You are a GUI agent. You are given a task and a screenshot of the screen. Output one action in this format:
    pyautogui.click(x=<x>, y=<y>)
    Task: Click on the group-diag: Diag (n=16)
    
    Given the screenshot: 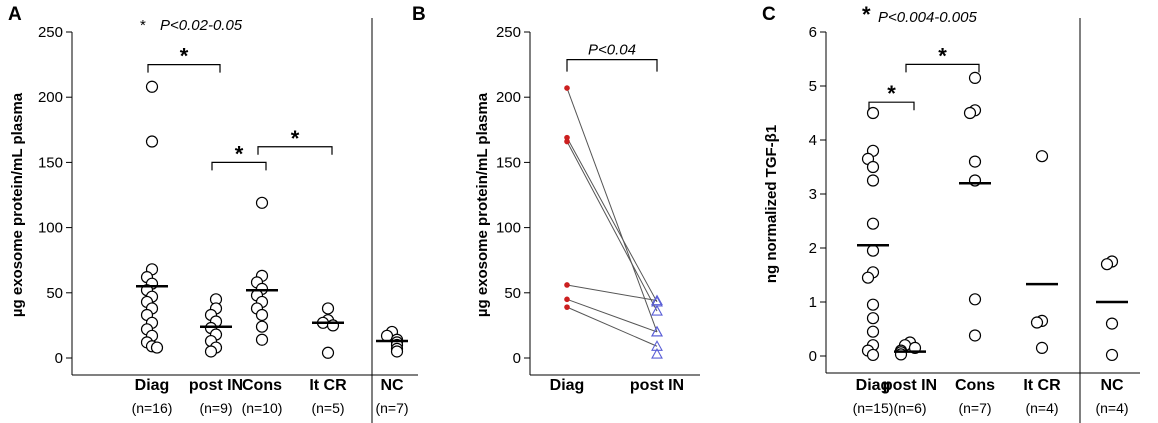 What is the action you would take?
    pyautogui.click(x=152, y=248)
    